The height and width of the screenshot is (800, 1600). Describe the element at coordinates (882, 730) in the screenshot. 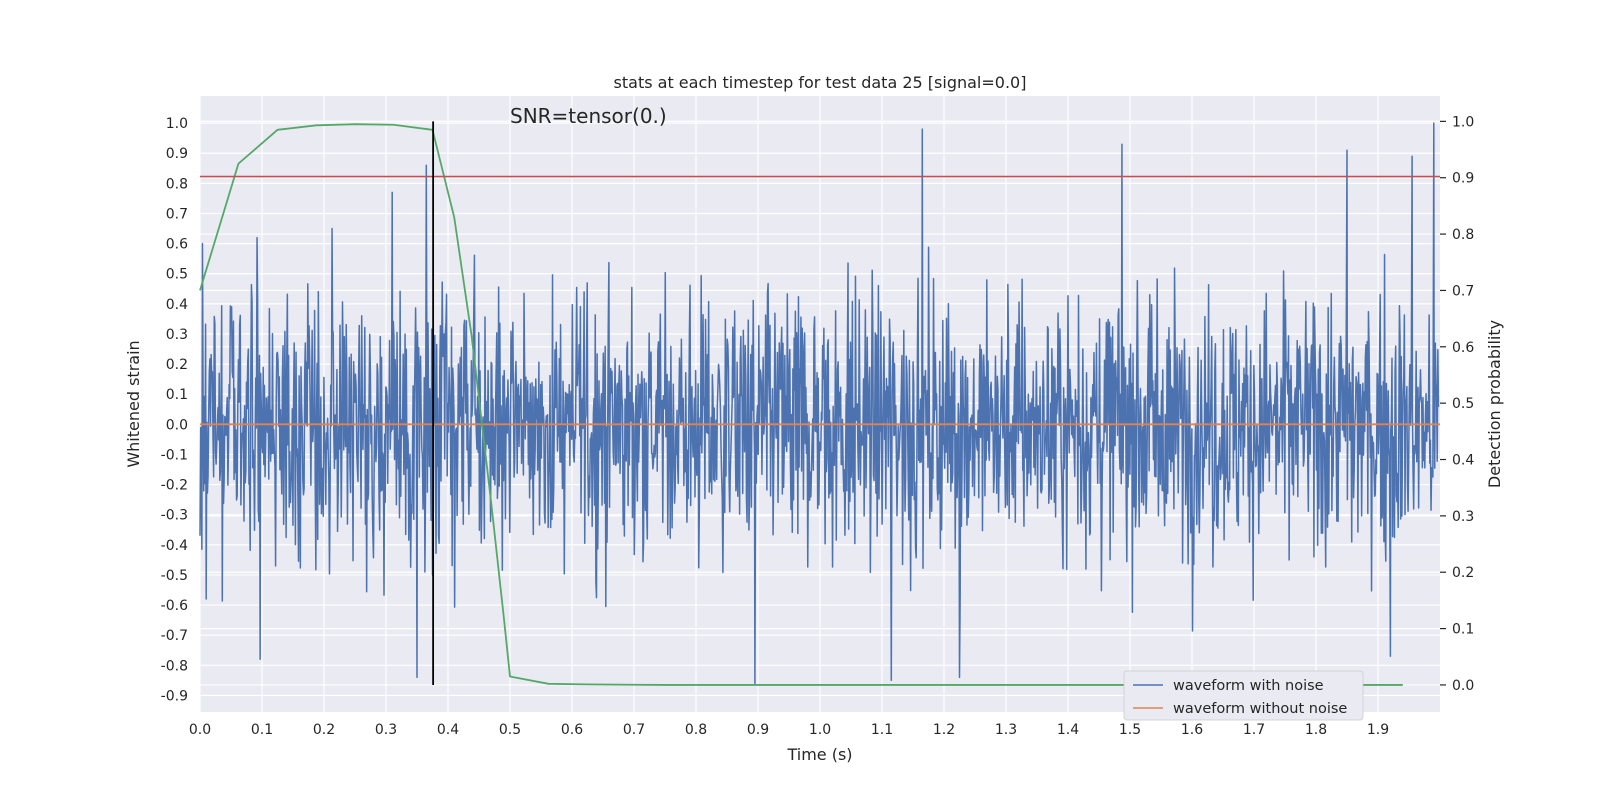

I see `x-tick-label: 1.1` at that location.